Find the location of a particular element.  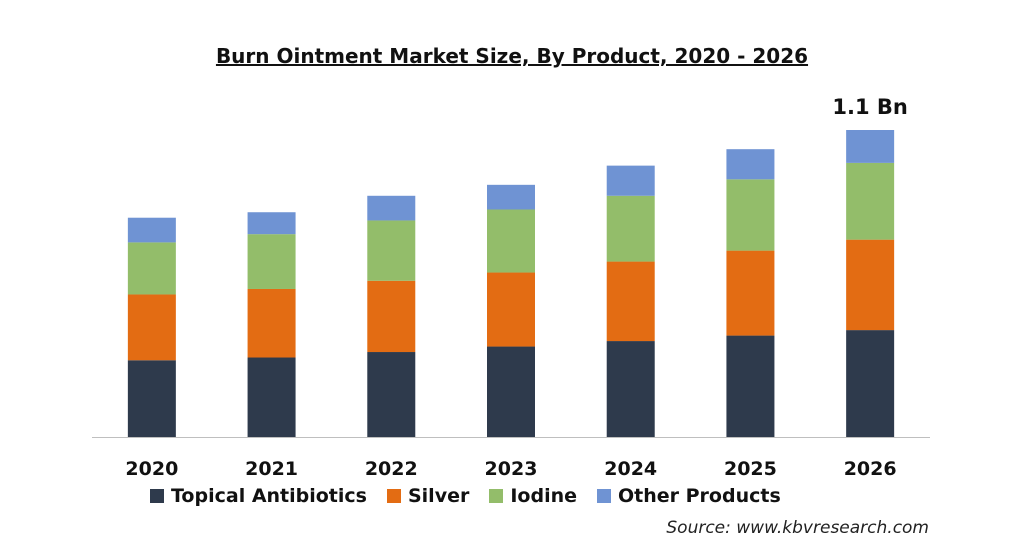

bar-segment-silver-2026 is located at coordinates (870, 285).